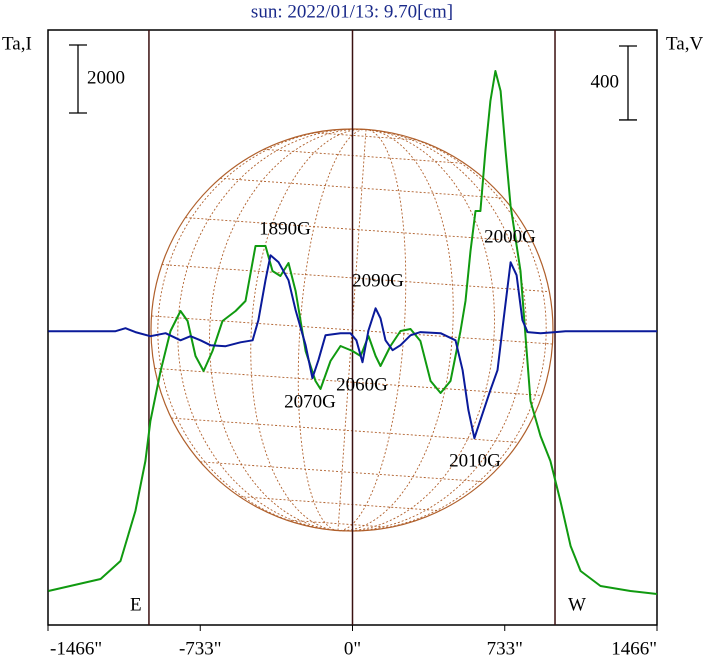 Image resolution: width=708 pixels, height=662 pixels. I want to click on x-tick-label: 733", so click(505, 648).